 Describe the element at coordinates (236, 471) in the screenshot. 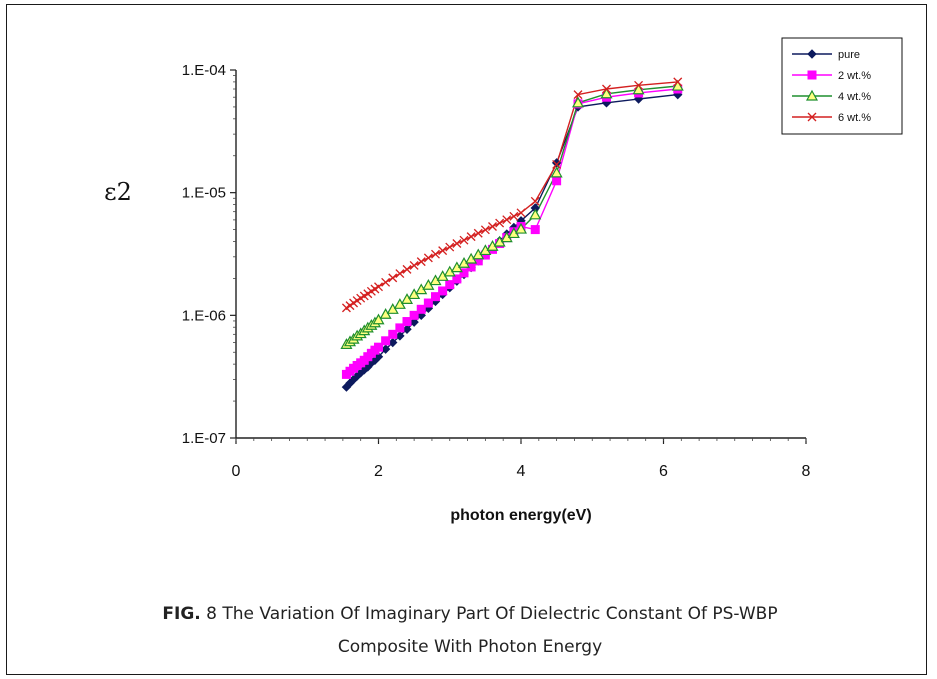

I see `x-tick-label: 0` at that location.